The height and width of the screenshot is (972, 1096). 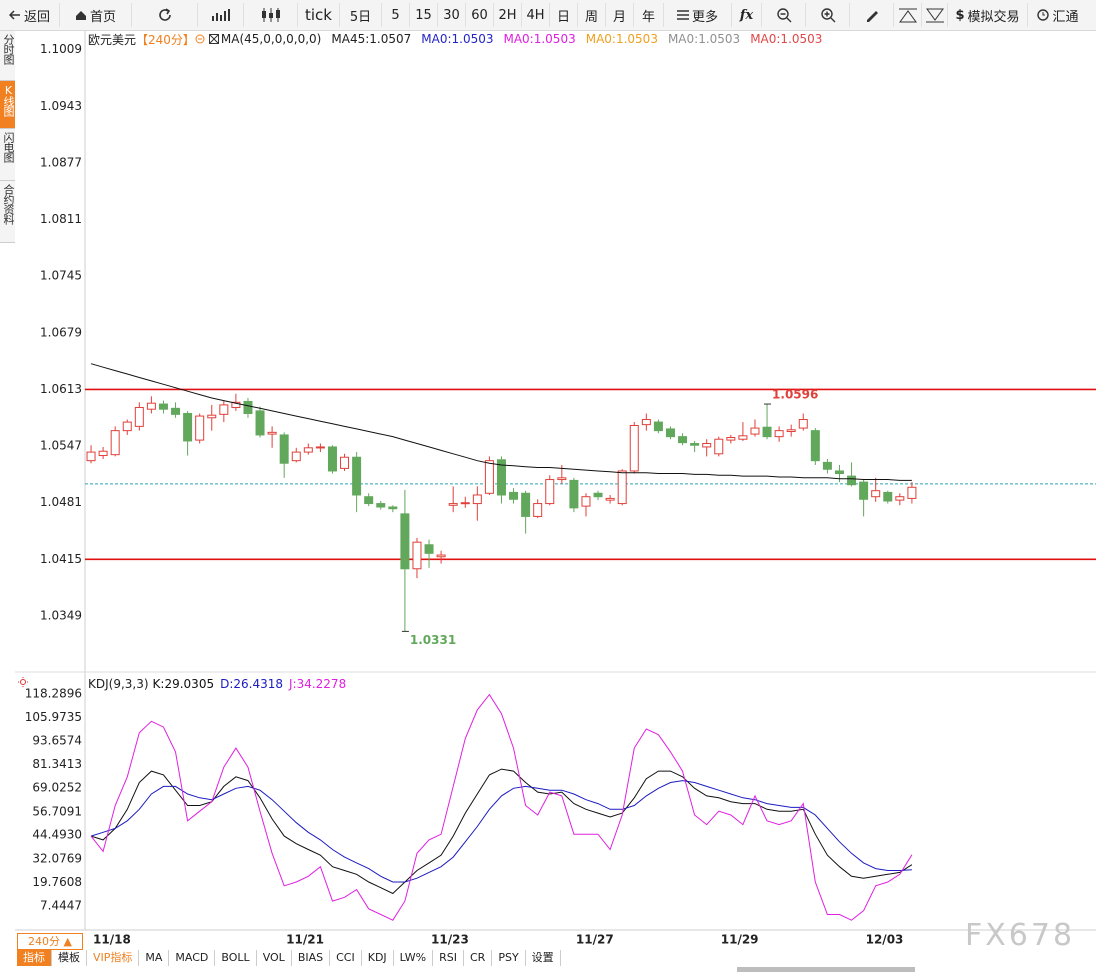 I want to click on indicator-tab: 指标, so click(x=34, y=958).